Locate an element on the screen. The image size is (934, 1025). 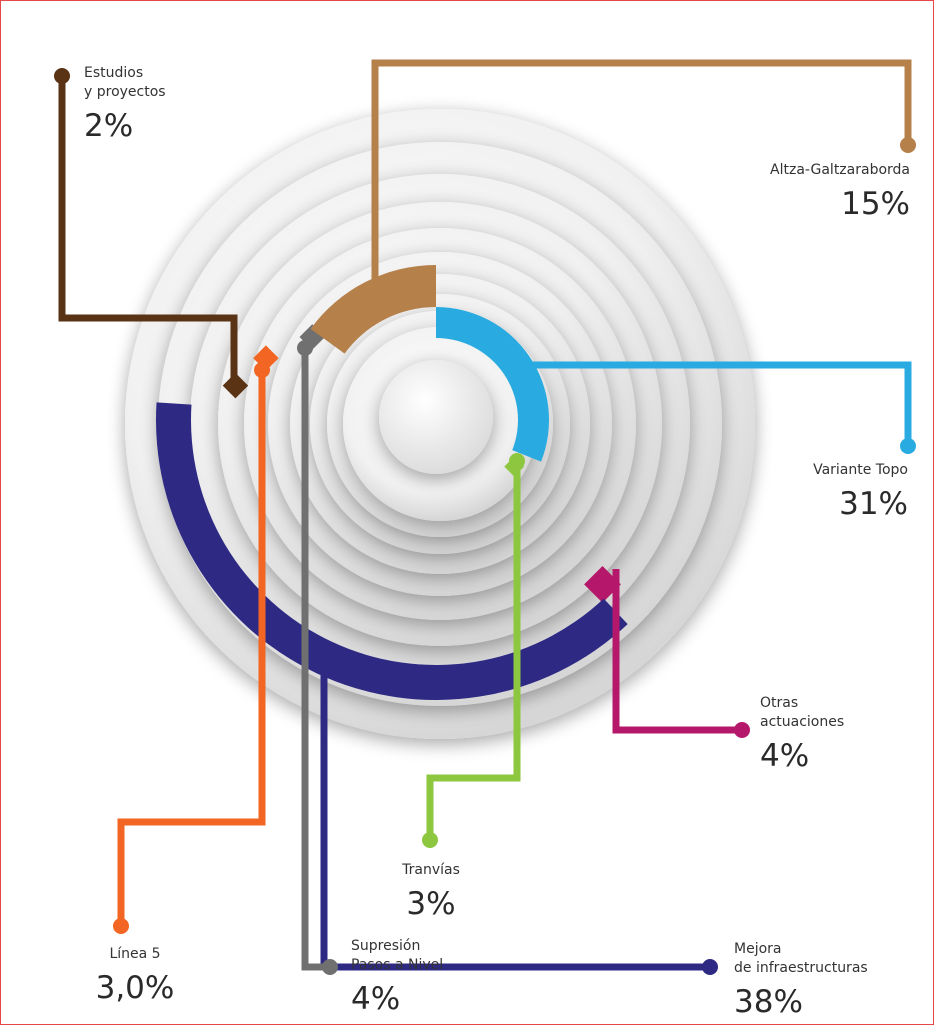
variante-percent-label: 31% is located at coordinates (873, 504).